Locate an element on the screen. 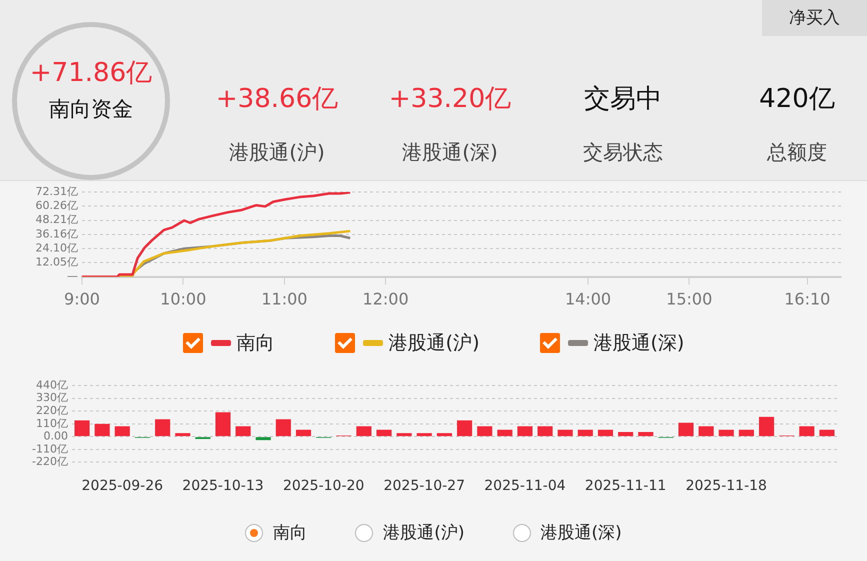 The image size is (867, 561). x-tick-label: 12:00 is located at coordinates (385, 299).